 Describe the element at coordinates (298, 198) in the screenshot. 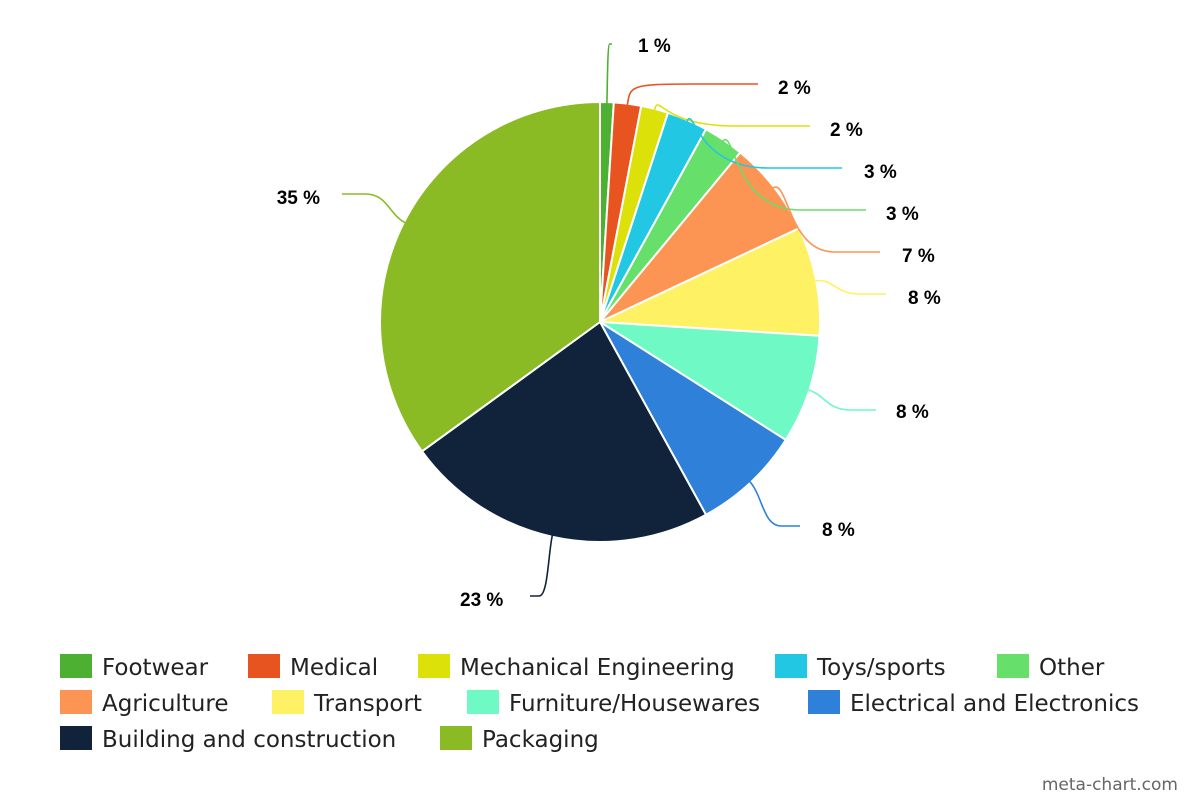

I see `data-label: 35 %` at that location.